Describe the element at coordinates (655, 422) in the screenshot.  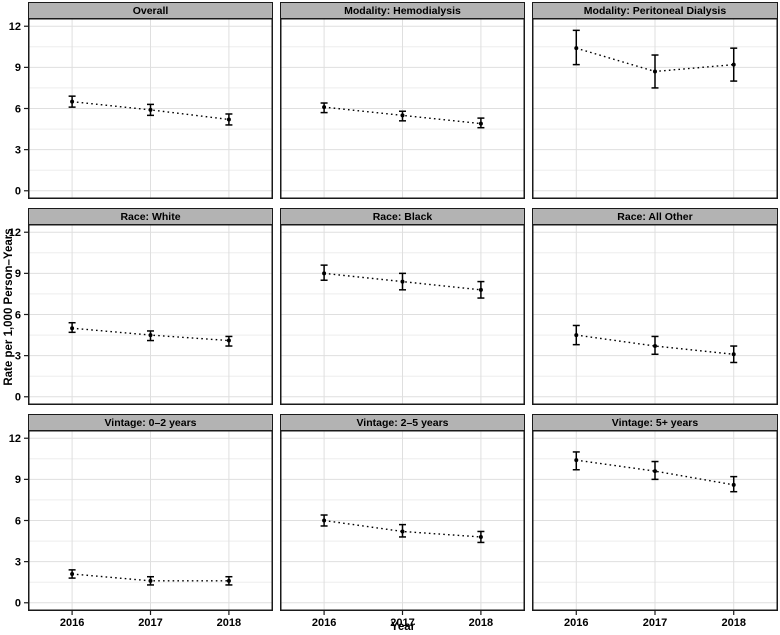
I see `facet-strip-title: Vintage: 5+ years` at that location.